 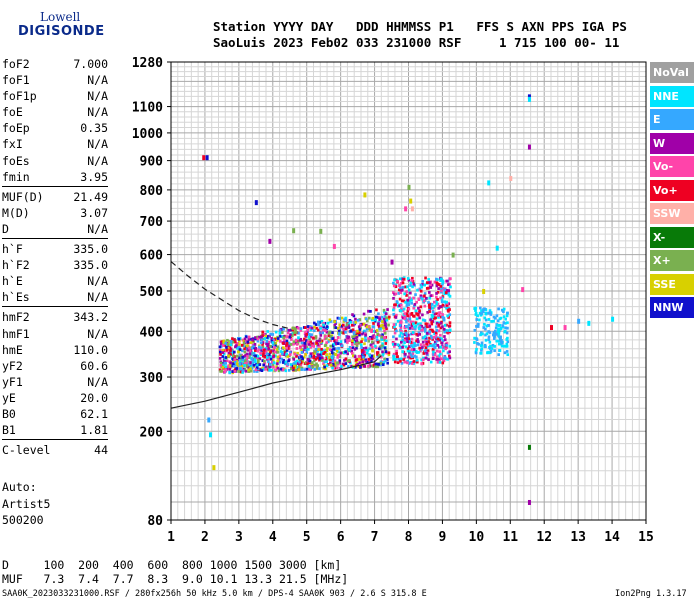 What do you see at coordinates (16, 176) in the screenshot?
I see `param-name: fmin` at bounding box center [16, 176].